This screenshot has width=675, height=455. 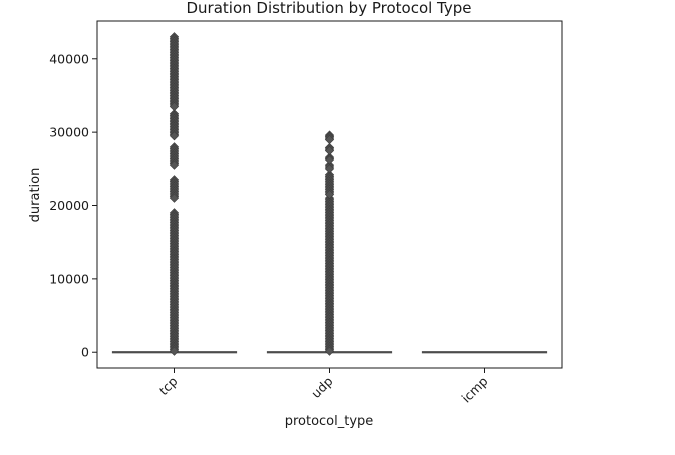 I want to click on outliers-udp, so click(x=329, y=243).